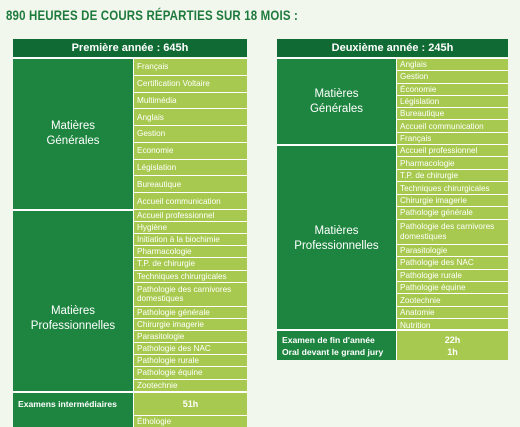 The height and width of the screenshot is (427, 520). Describe the element at coordinates (452, 113) in the screenshot. I see `second-year-general-subject-4: Bureautique` at that location.